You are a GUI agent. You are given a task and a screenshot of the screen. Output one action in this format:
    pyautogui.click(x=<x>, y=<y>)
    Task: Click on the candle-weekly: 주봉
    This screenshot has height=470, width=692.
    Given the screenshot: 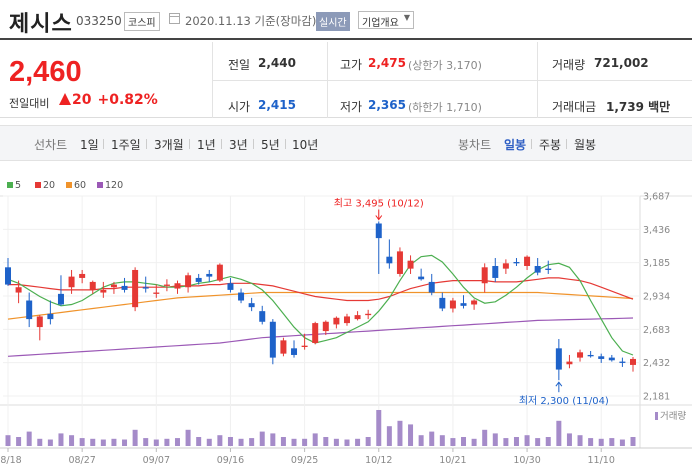 What is the action you would take?
    pyautogui.click(x=550, y=145)
    